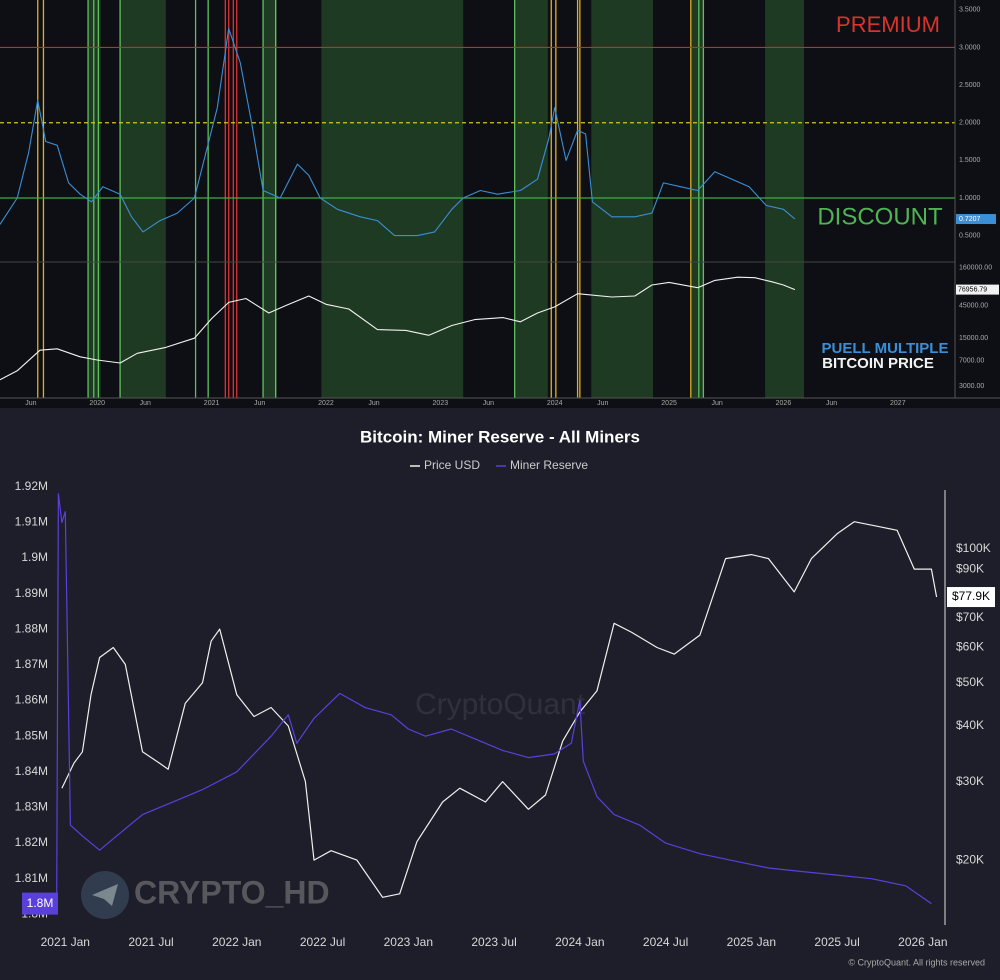 The height and width of the screenshot is (980, 1000). What do you see at coordinates (970, 47) in the screenshot?
I see `y-tick-label: 3.0000` at bounding box center [970, 47].